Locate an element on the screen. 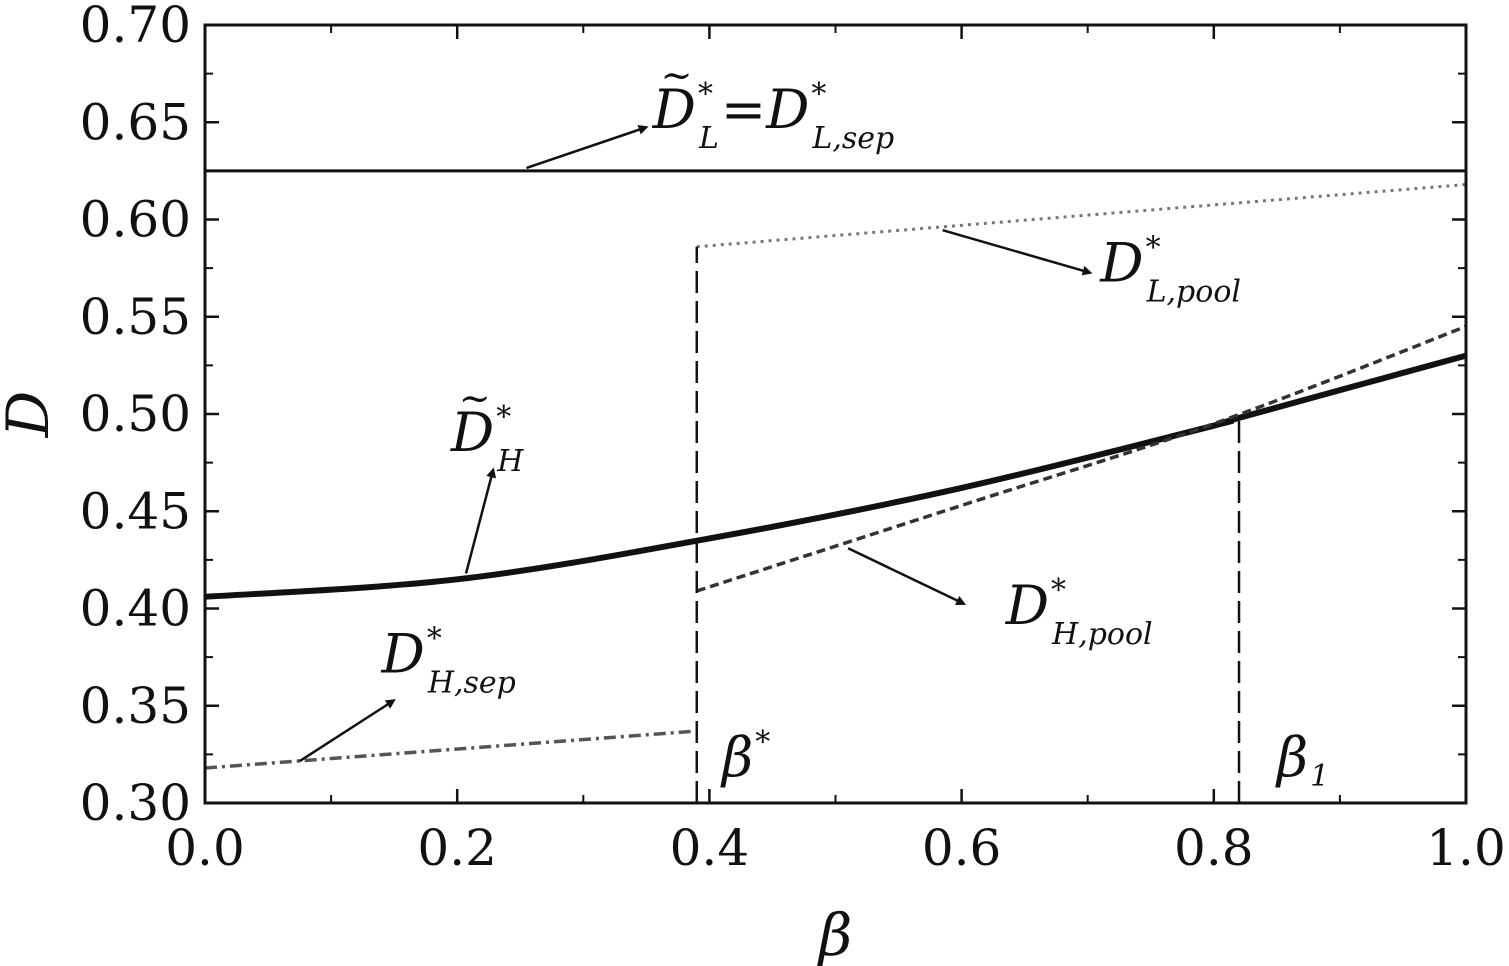 Image resolution: width=1509 pixels, height=966 pixels. annotation-arrow-dl is located at coordinates (587, 147).